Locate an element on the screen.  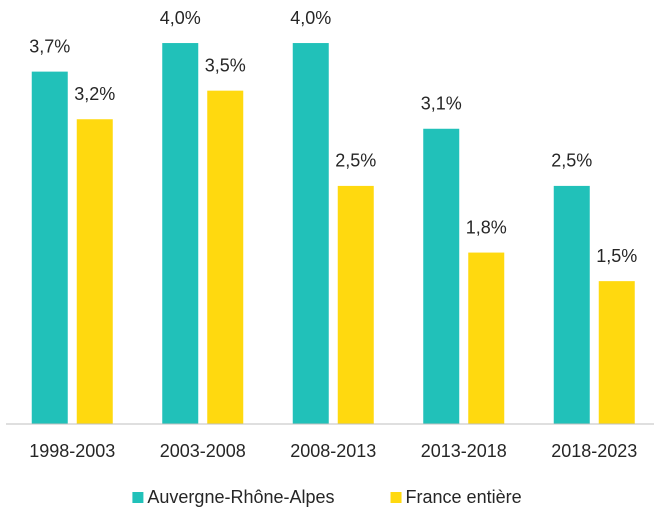
data-label: 1,8% is located at coordinates (486, 227).